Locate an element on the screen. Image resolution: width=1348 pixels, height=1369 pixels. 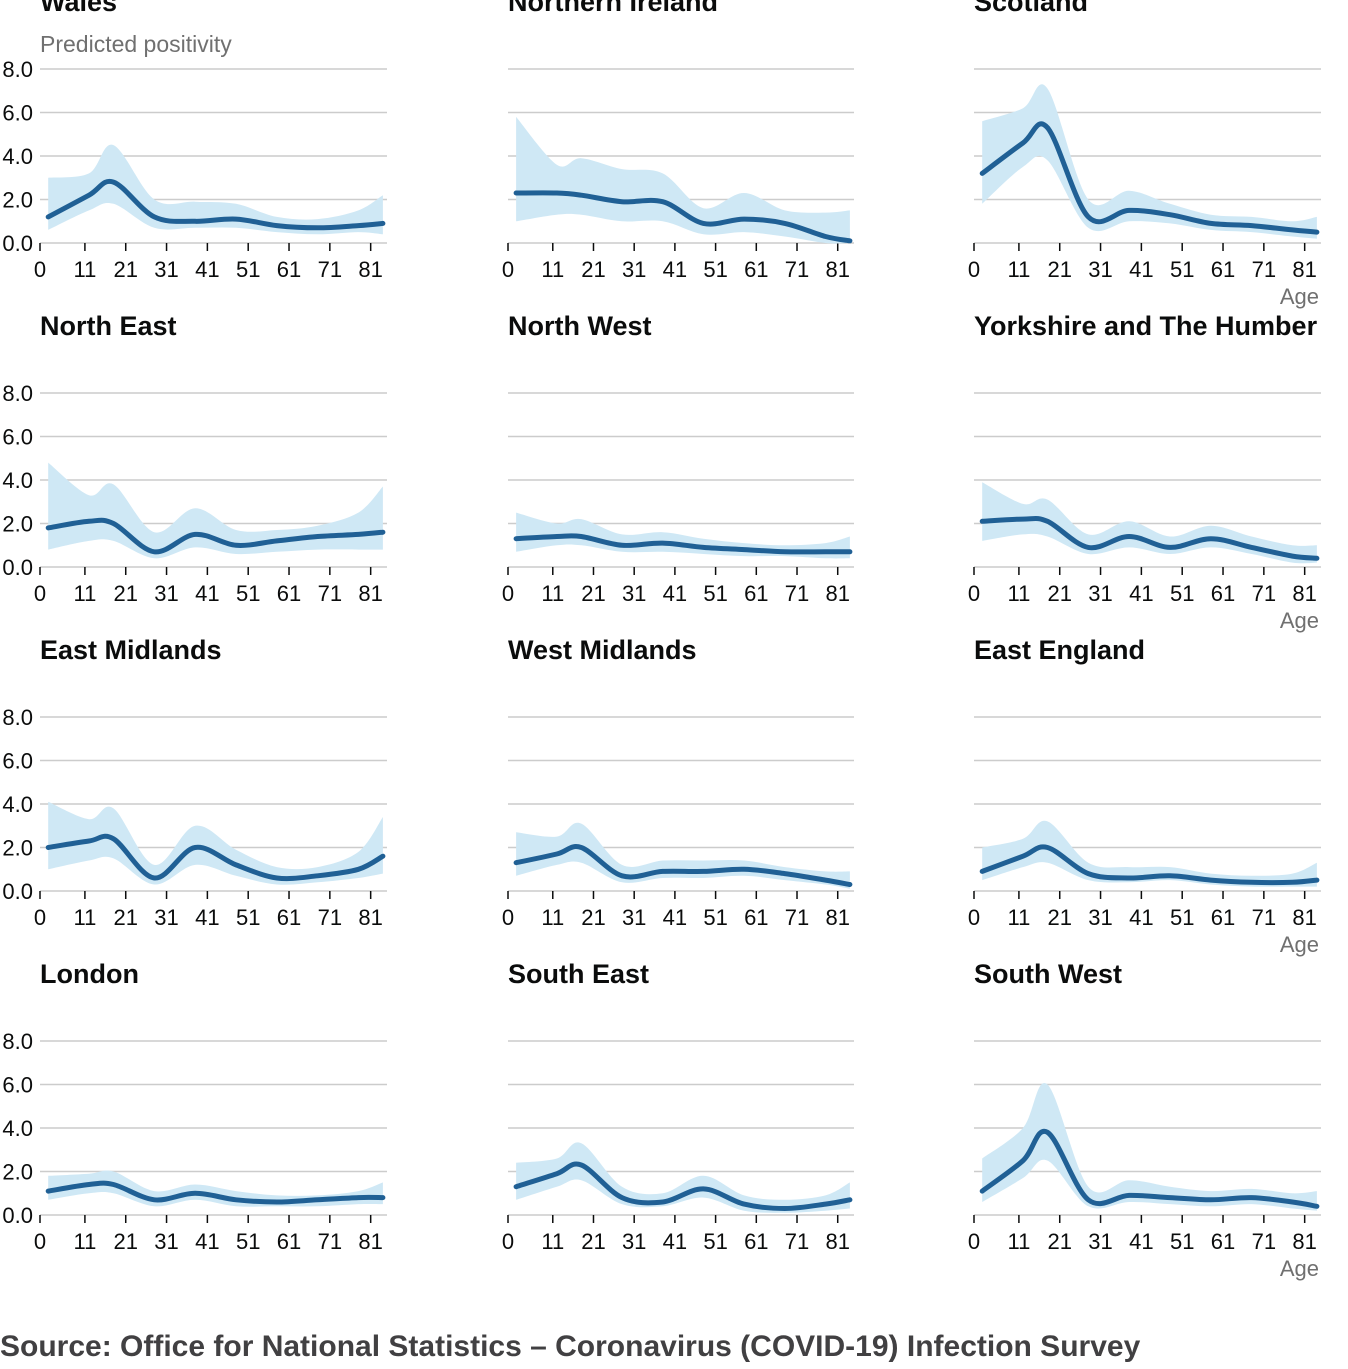
x-tick-label-yorkshire-and-the-humber-81: 81 is located at coordinates (1304, 593).